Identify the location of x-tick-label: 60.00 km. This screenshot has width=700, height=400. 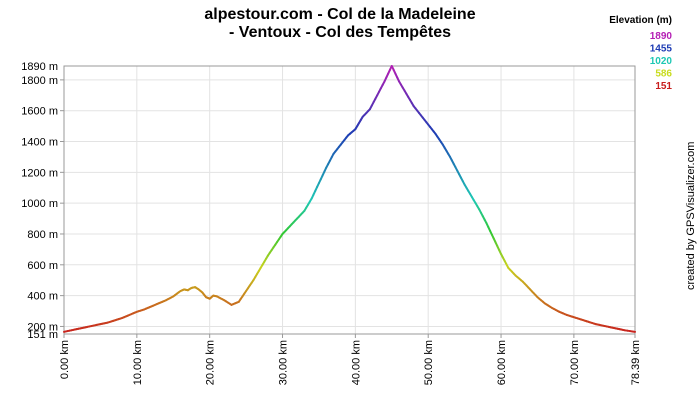
(502, 362).